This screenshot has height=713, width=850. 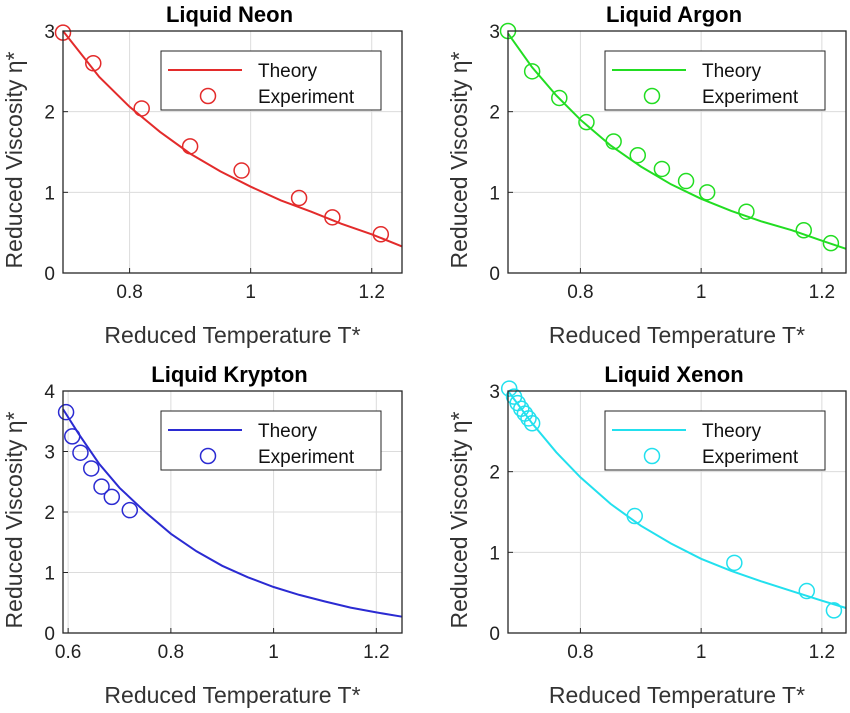 I want to click on chart-title: Liquid Argon, so click(x=674, y=14).